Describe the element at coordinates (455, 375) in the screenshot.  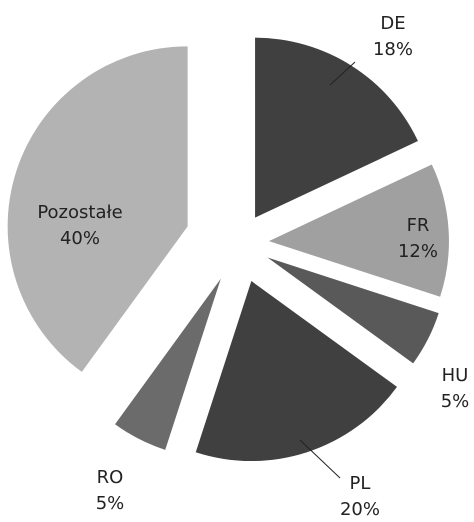
I see `slice-label: HU` at that location.